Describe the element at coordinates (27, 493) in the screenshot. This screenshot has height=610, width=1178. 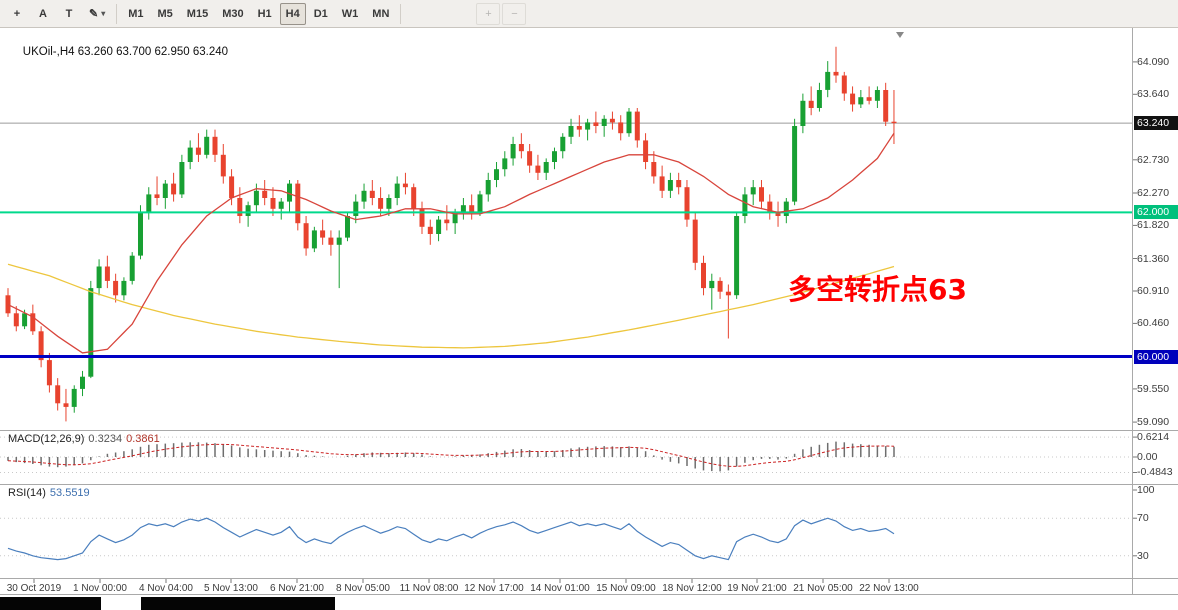
I see `rsi-name: RSI(14)` at that location.